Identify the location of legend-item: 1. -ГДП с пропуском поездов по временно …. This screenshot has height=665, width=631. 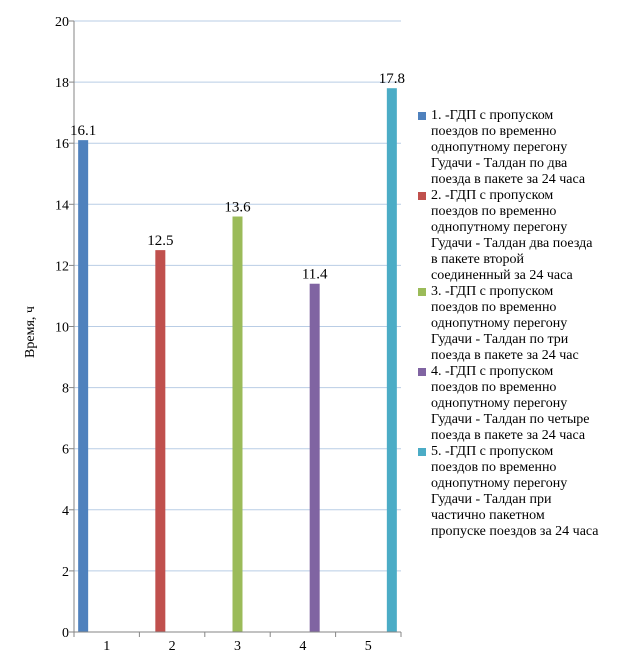
(523, 148).